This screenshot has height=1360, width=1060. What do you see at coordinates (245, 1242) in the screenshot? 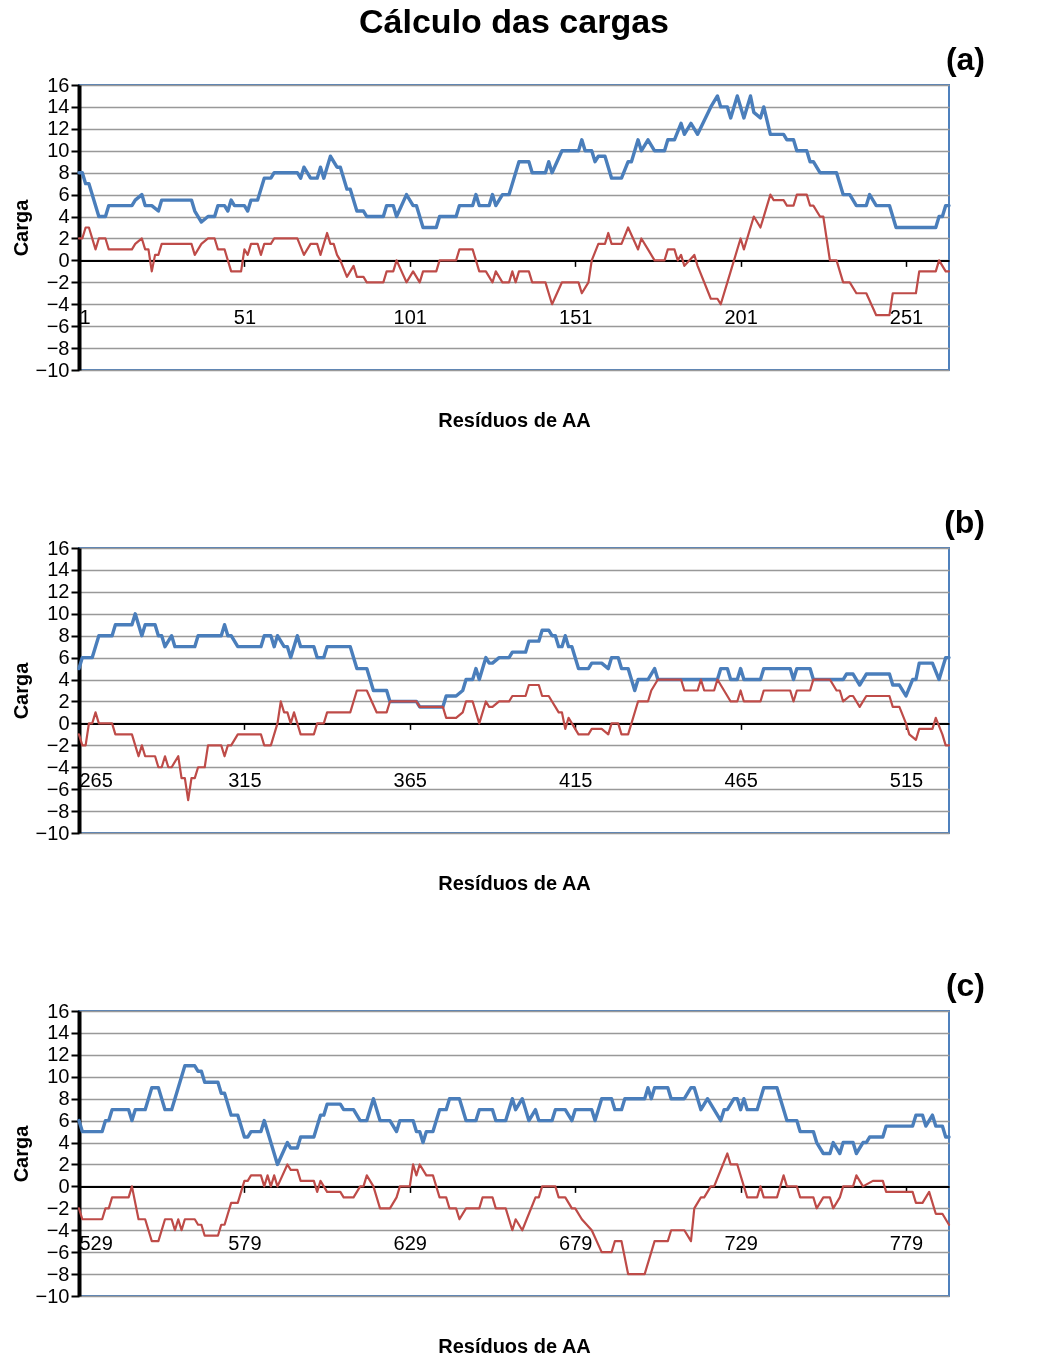
I see `x-tick-label: 579` at bounding box center [245, 1242].